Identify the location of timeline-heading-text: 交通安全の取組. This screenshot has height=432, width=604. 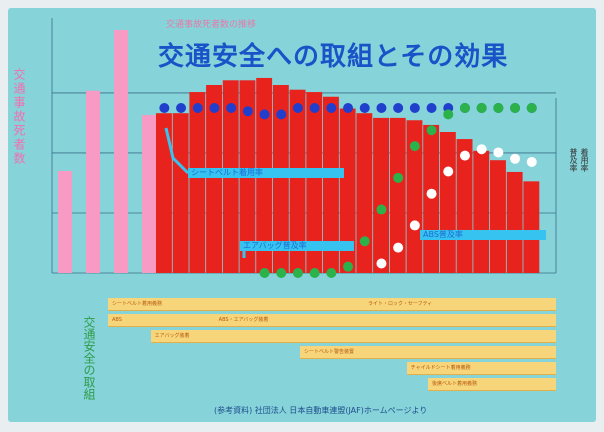
(89, 358).